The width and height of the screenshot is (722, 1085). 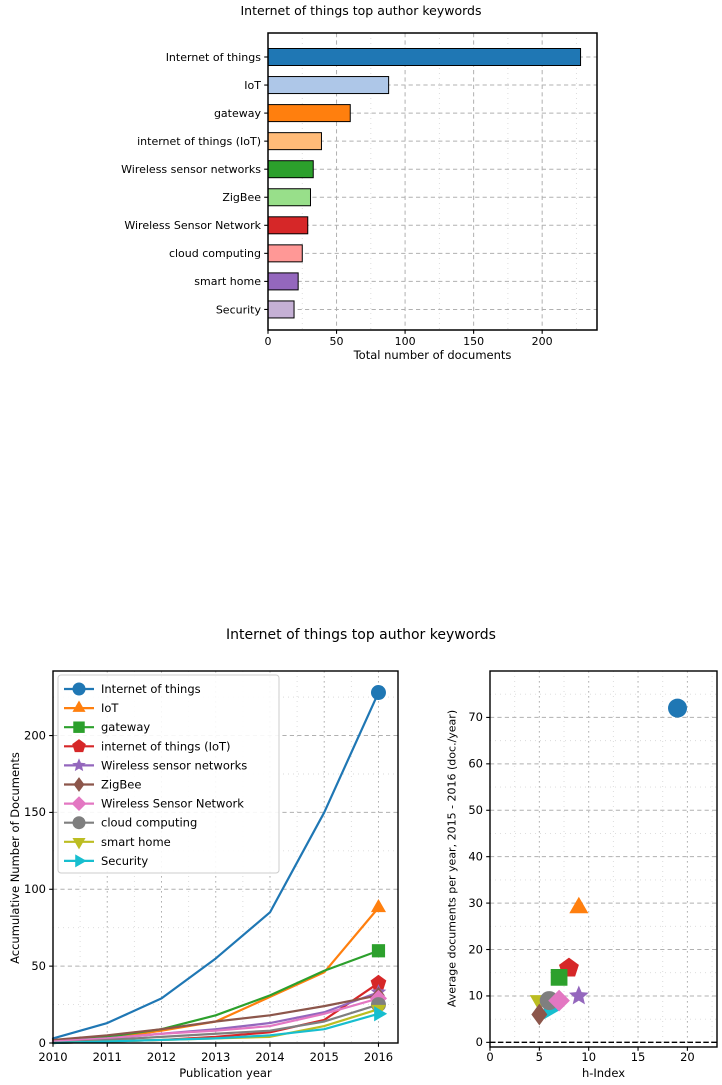 I want to click on svg-text: 2010, so click(x=52, y=1057).